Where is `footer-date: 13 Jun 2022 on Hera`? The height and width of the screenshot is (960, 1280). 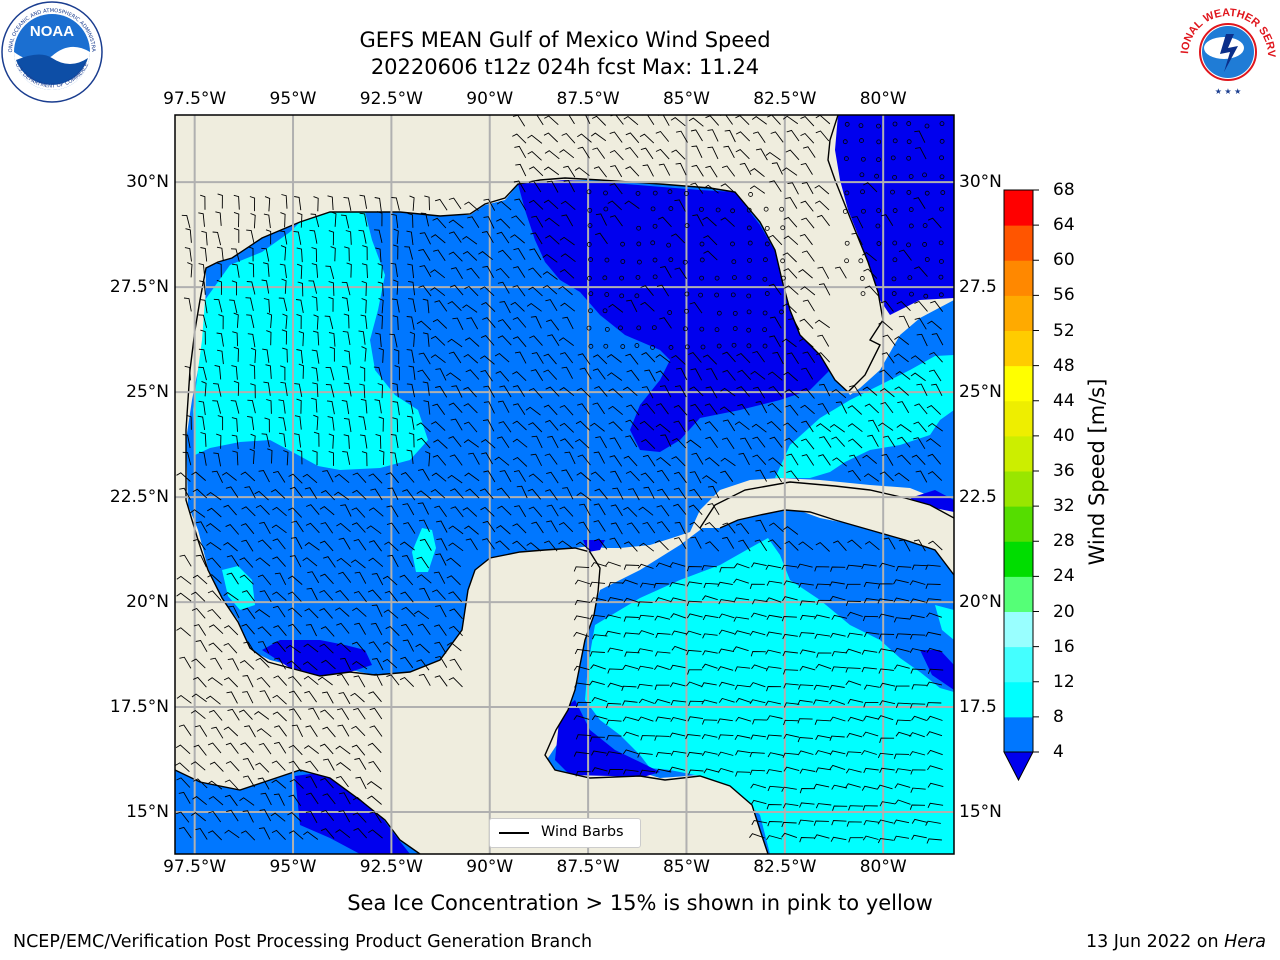
footer-date: 13 Jun 2022 on Hera is located at coordinates (1176, 942).